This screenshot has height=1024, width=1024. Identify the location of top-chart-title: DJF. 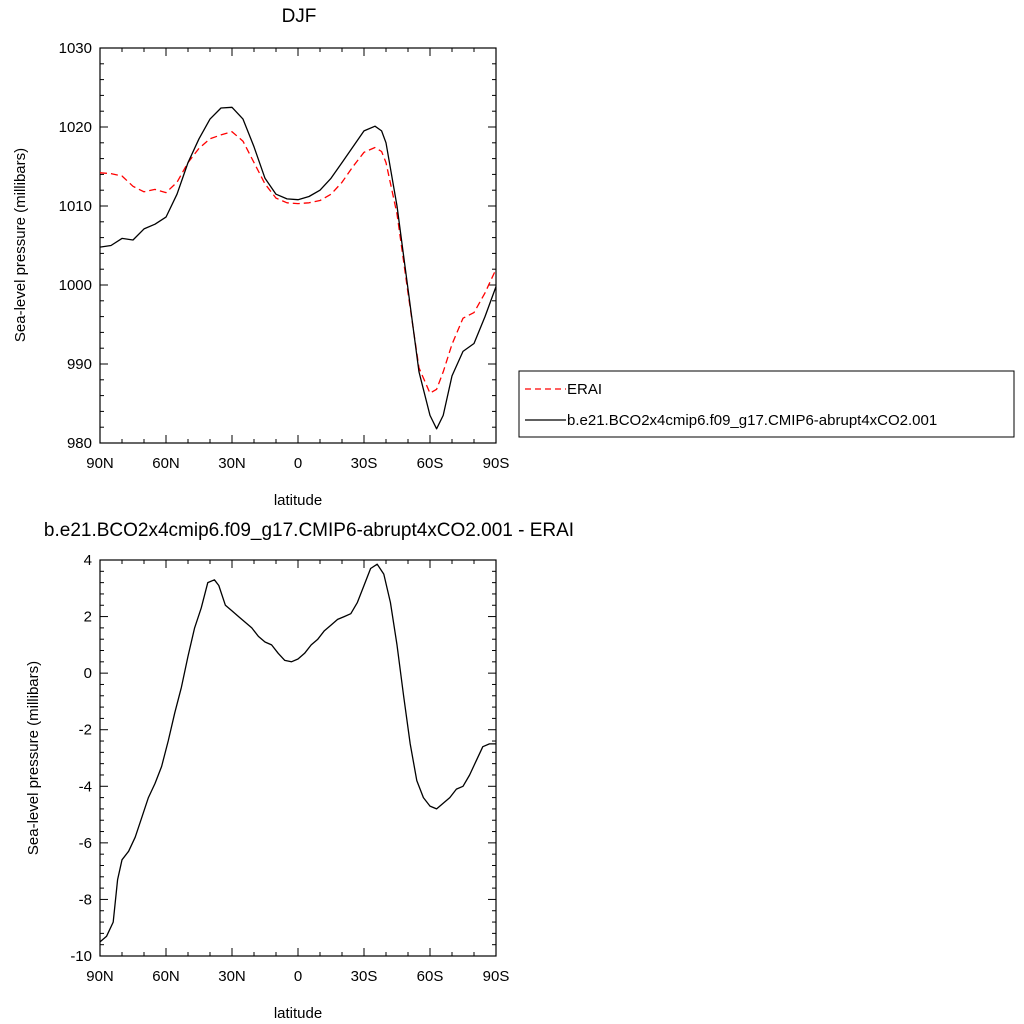
(299, 16).